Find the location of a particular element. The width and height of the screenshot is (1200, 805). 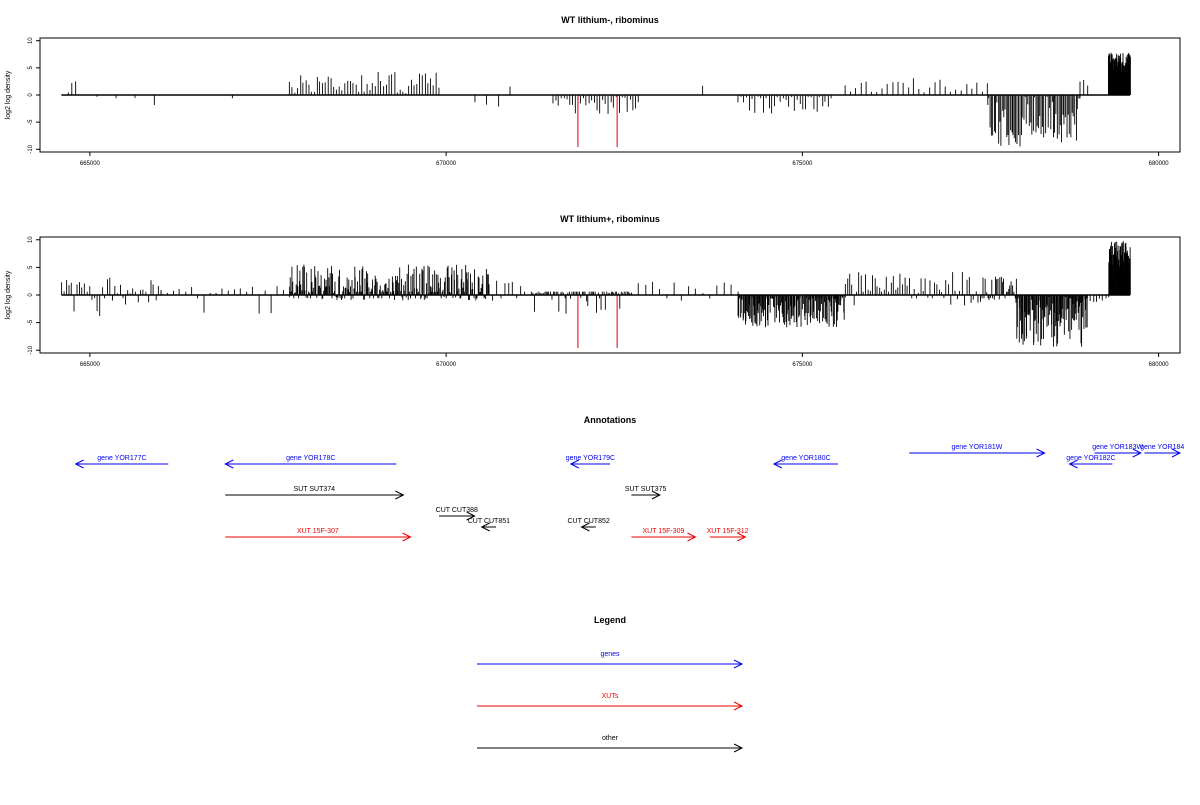

annotation-feature: SUT SUT375 is located at coordinates (646, 493).